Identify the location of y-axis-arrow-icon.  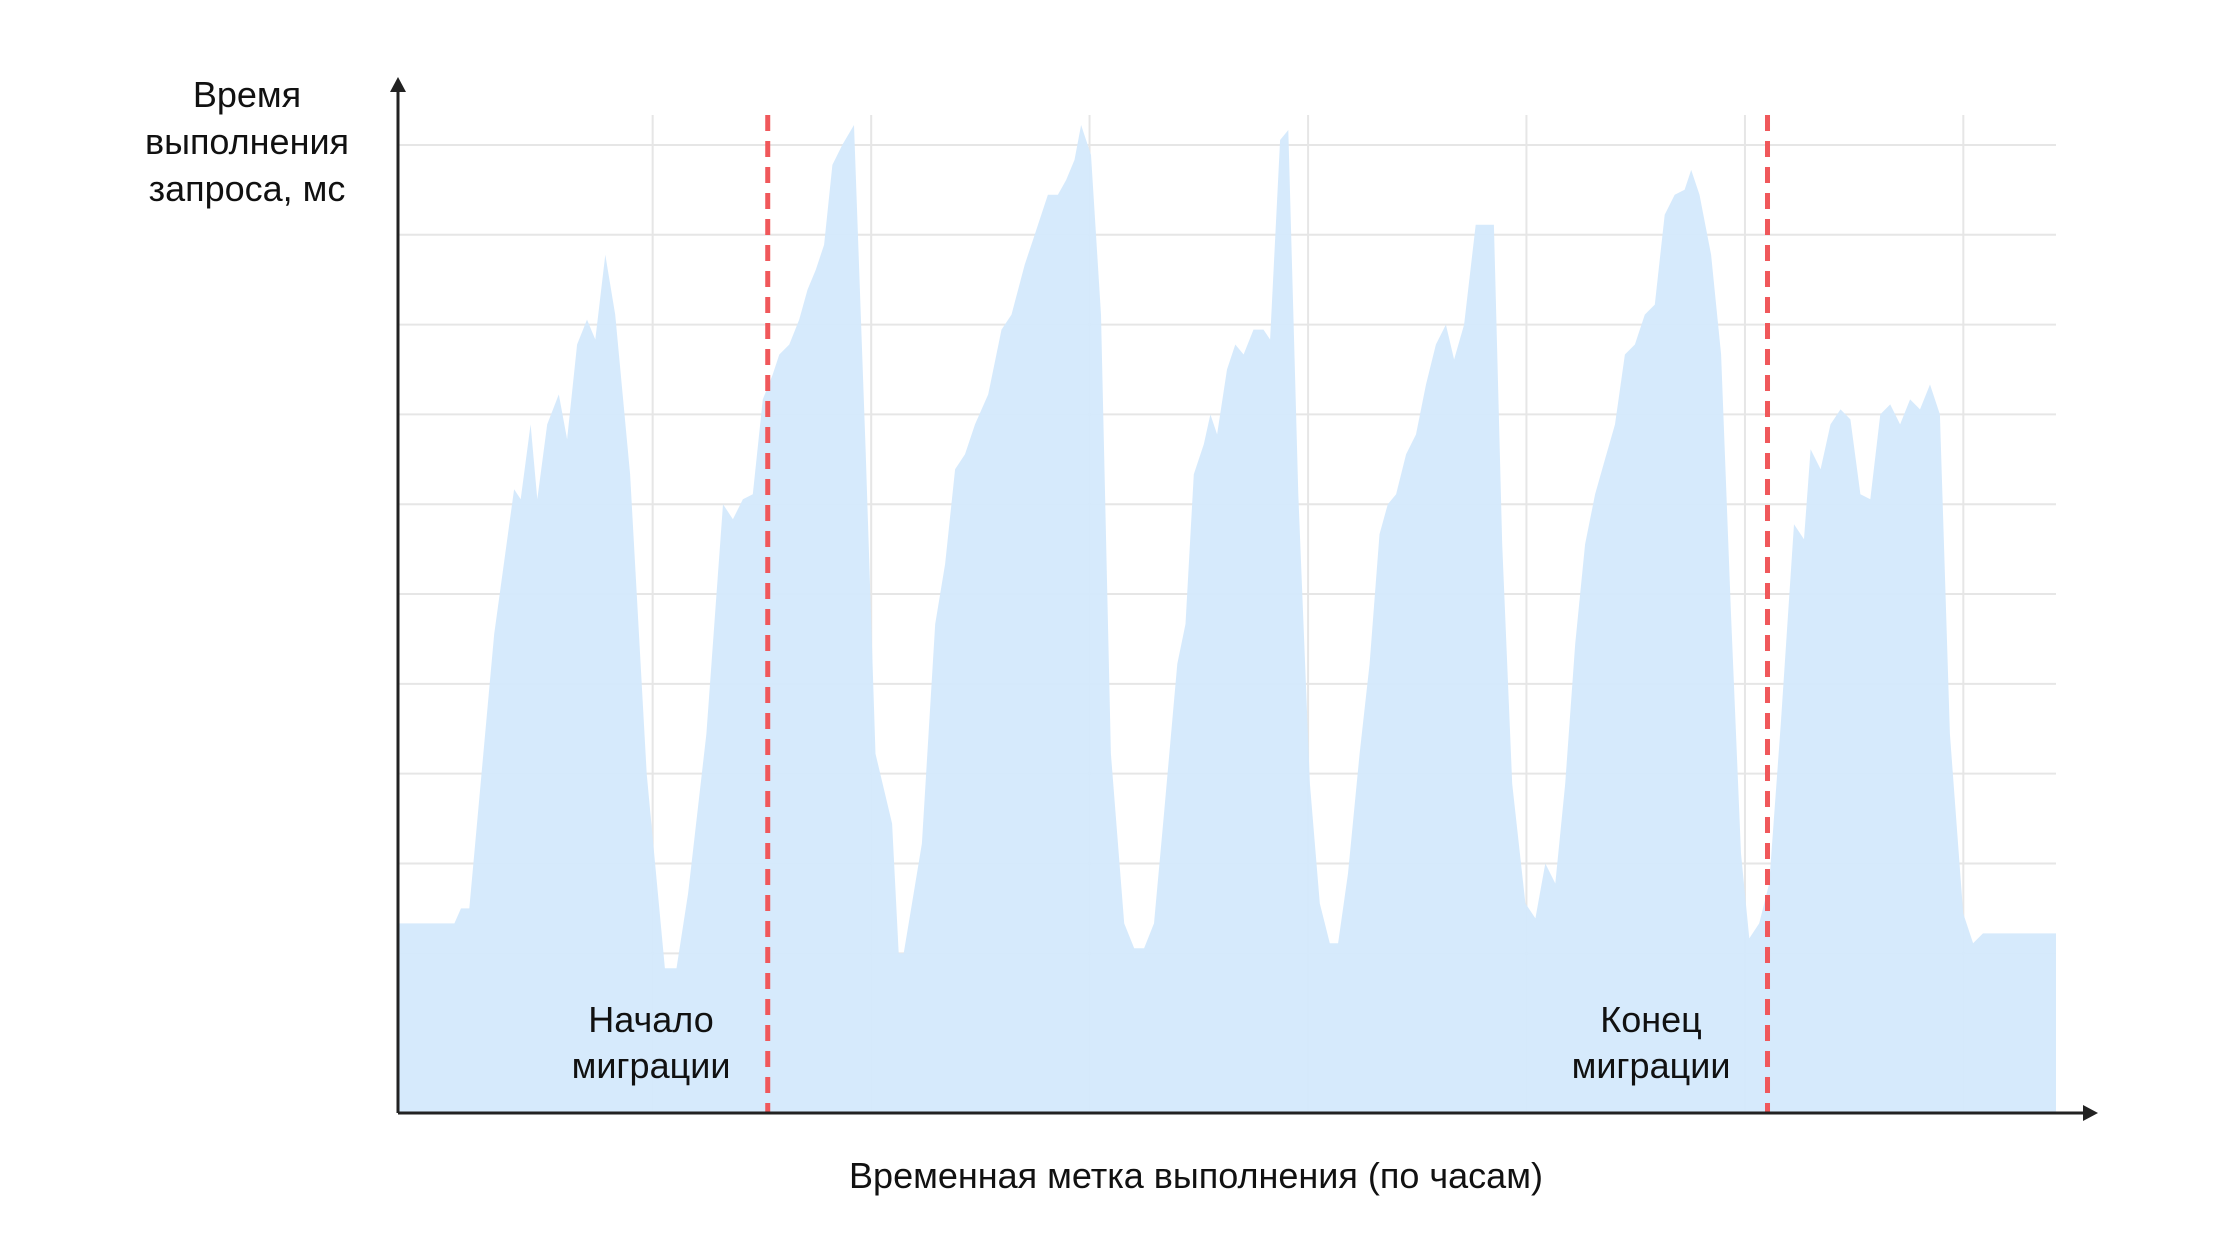
(398, 84).